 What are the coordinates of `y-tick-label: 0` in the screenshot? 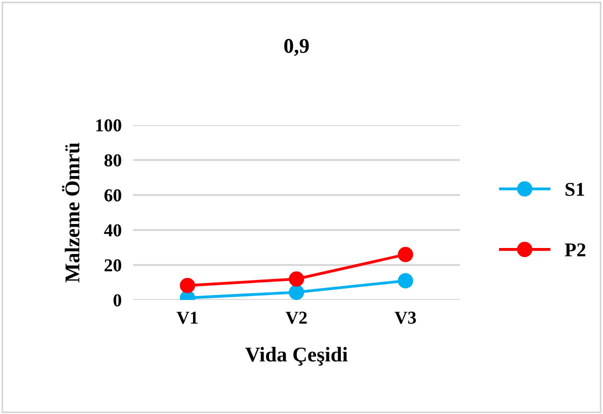 It's located at (118, 300).